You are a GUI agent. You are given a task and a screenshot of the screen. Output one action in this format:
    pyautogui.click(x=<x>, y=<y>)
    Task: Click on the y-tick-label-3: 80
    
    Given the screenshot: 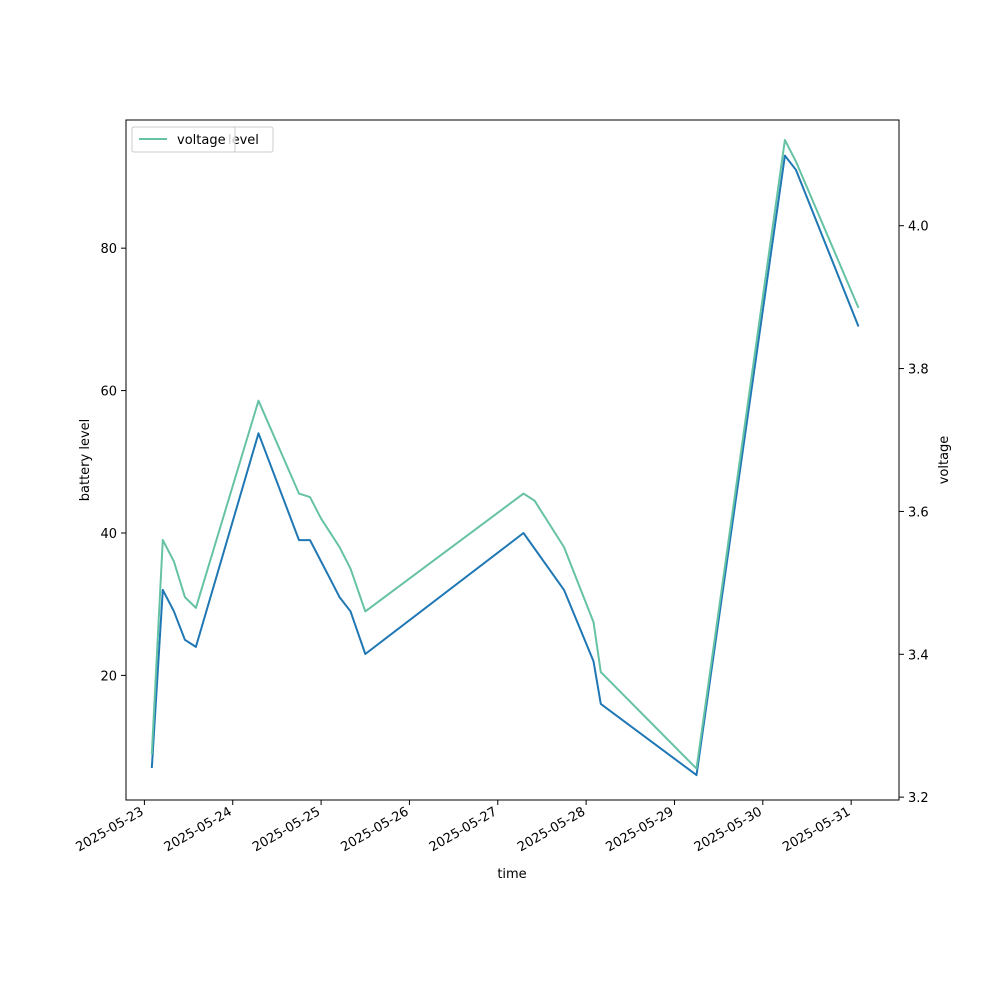 What is the action you would take?
    pyautogui.click(x=108, y=249)
    